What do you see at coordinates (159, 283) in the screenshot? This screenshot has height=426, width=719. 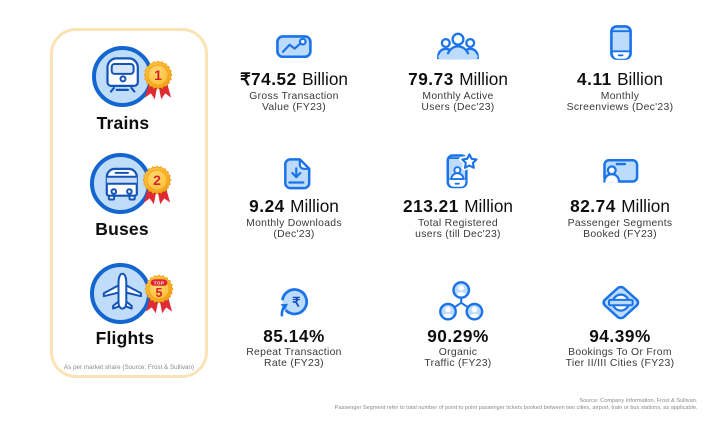 I see `svg-text: TOP` at bounding box center [159, 283].